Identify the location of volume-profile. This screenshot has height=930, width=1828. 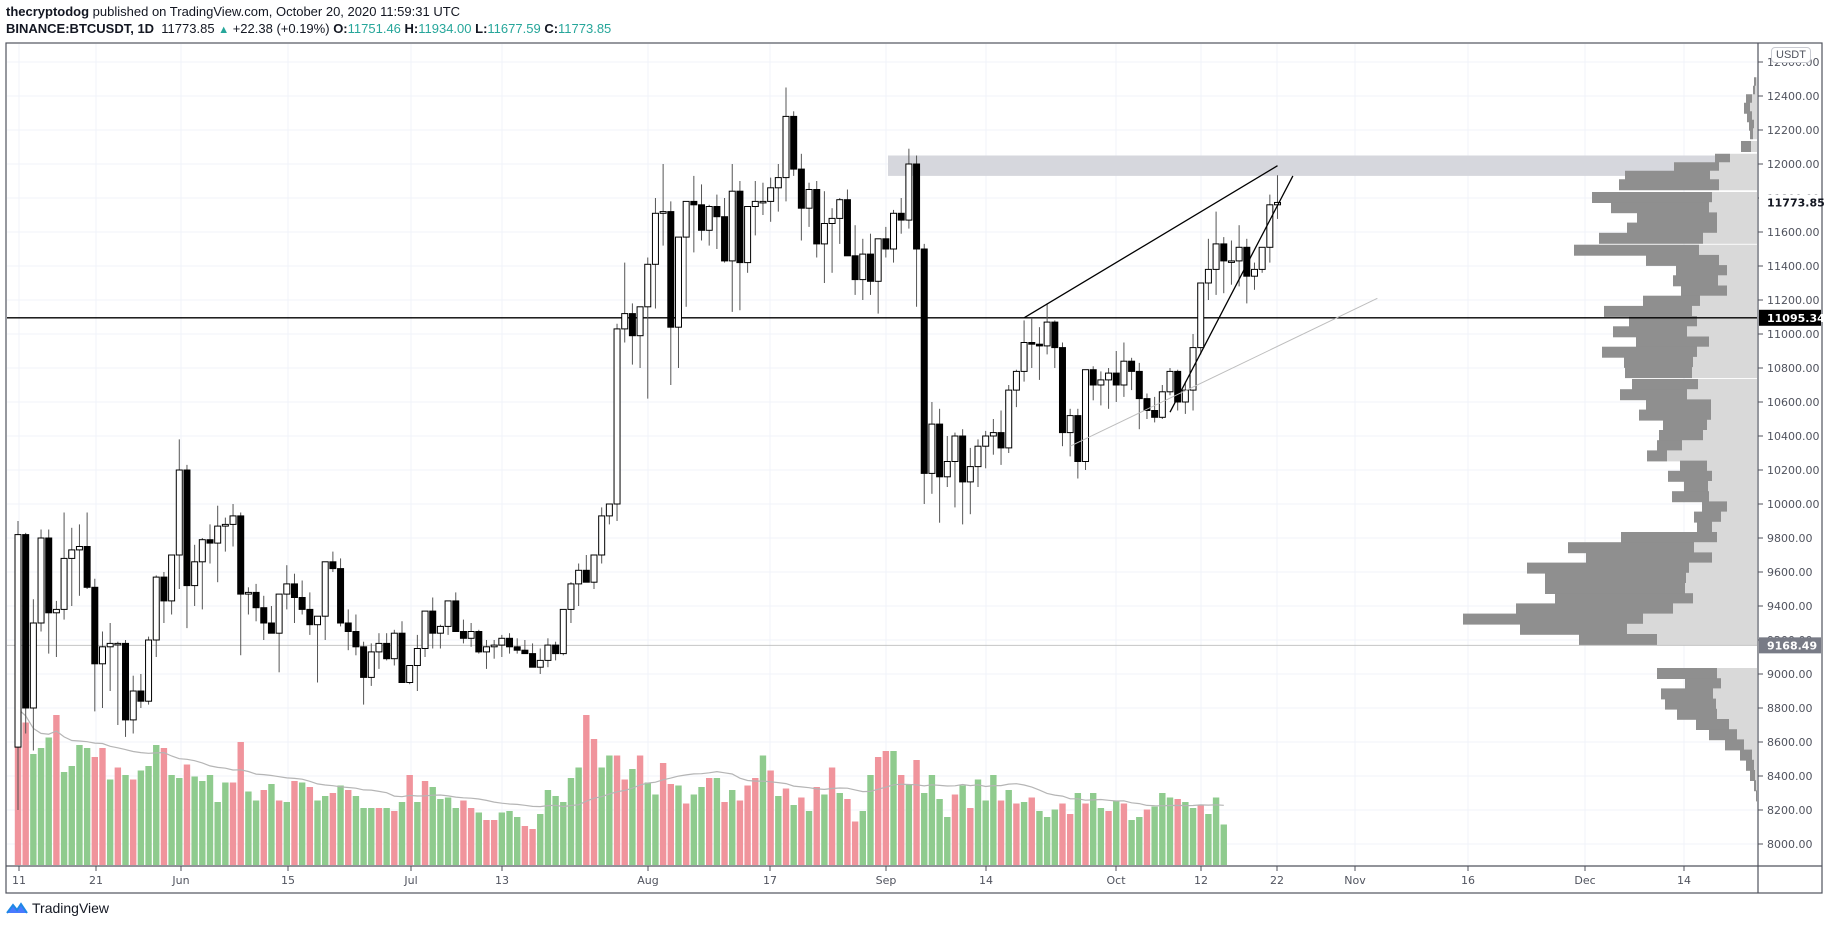
(1610, 439).